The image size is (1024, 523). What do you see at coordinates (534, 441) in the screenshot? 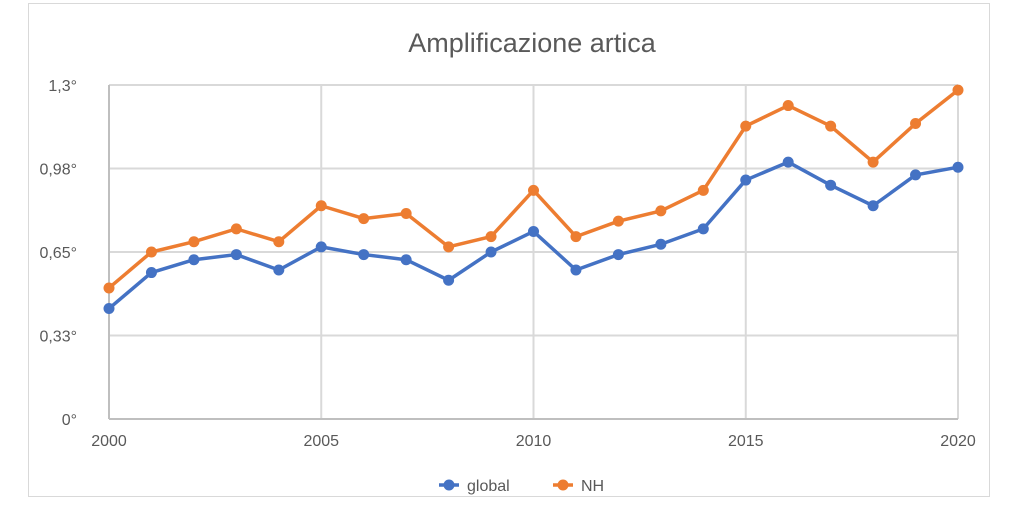
I see `x-tick-label: 2010` at bounding box center [534, 441].